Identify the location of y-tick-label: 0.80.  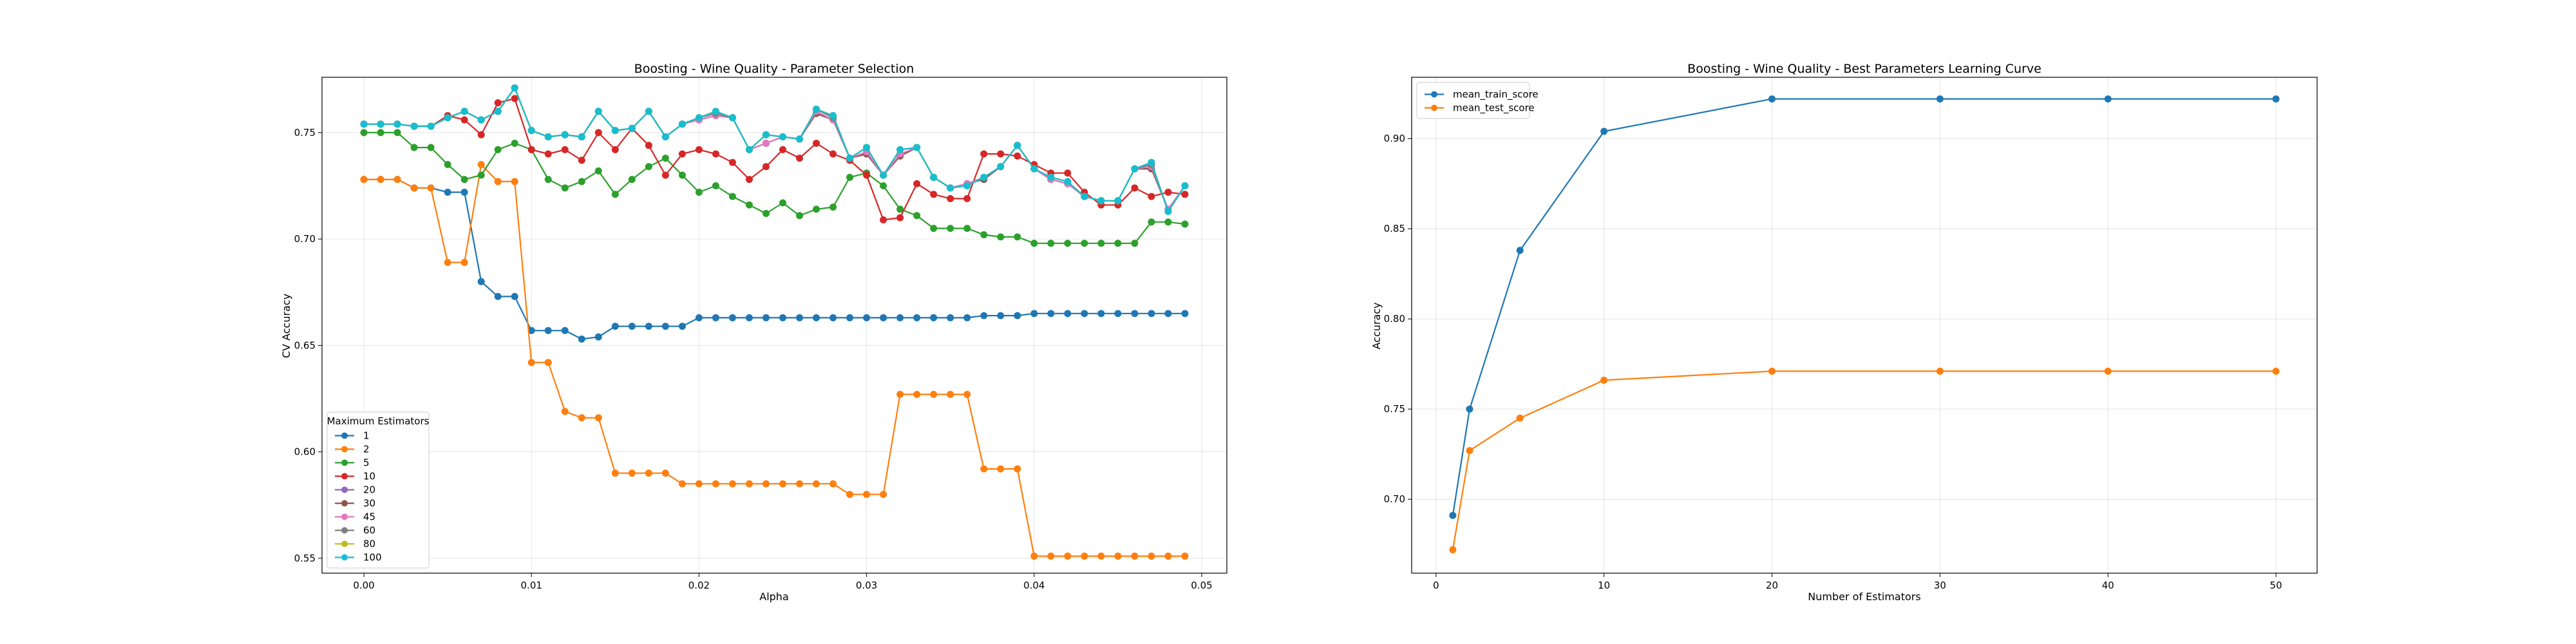
(1395, 319).